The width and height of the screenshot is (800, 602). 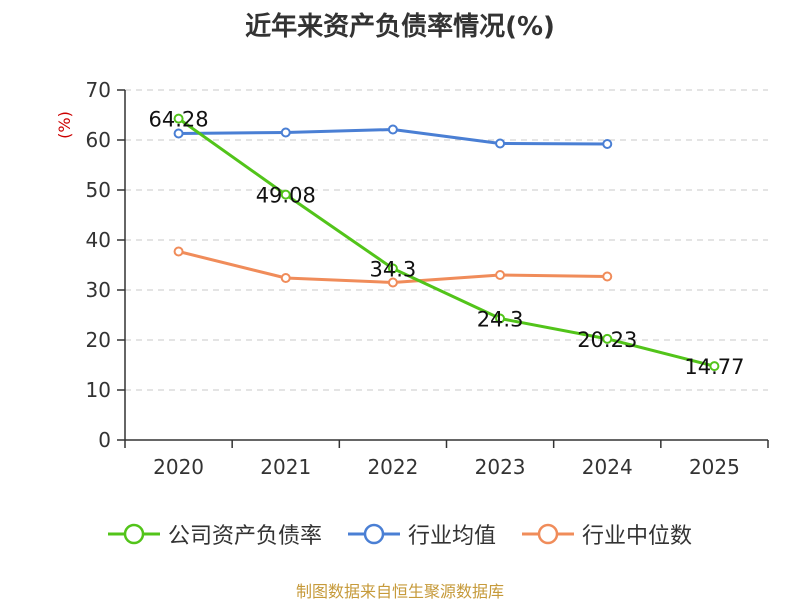 I want to click on legend-label: 公司资产负债率, so click(x=244, y=536).